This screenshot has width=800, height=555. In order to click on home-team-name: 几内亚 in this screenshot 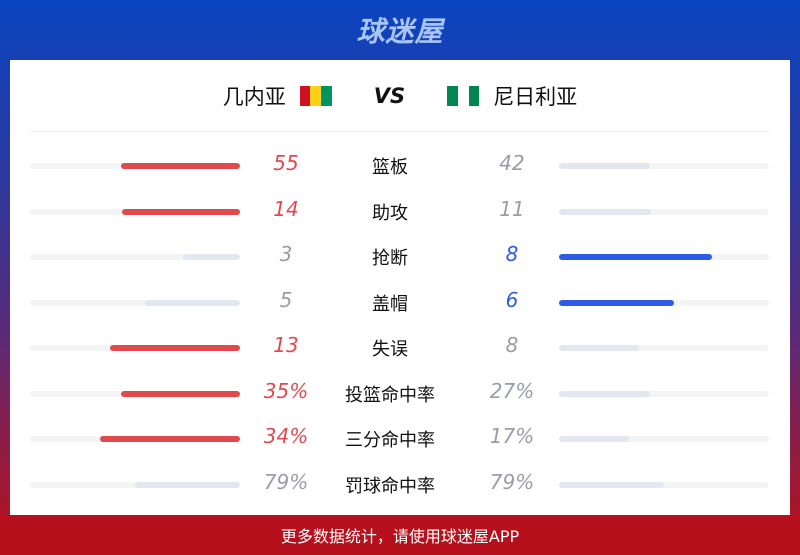, I will do `click(254, 96)`.